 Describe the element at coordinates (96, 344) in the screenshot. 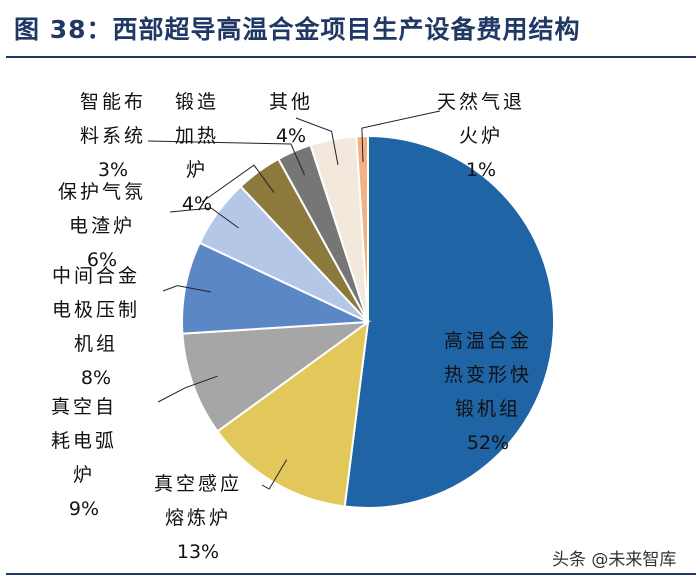

I see `slice-label-3-line-2: 机组` at that location.